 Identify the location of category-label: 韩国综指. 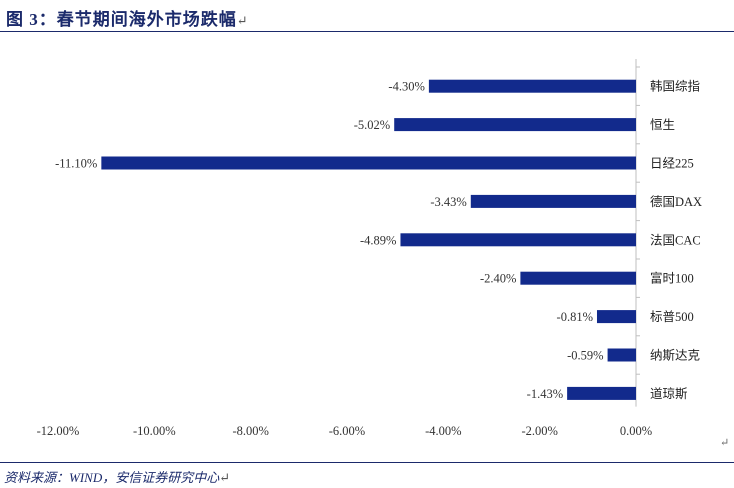
(675, 86).